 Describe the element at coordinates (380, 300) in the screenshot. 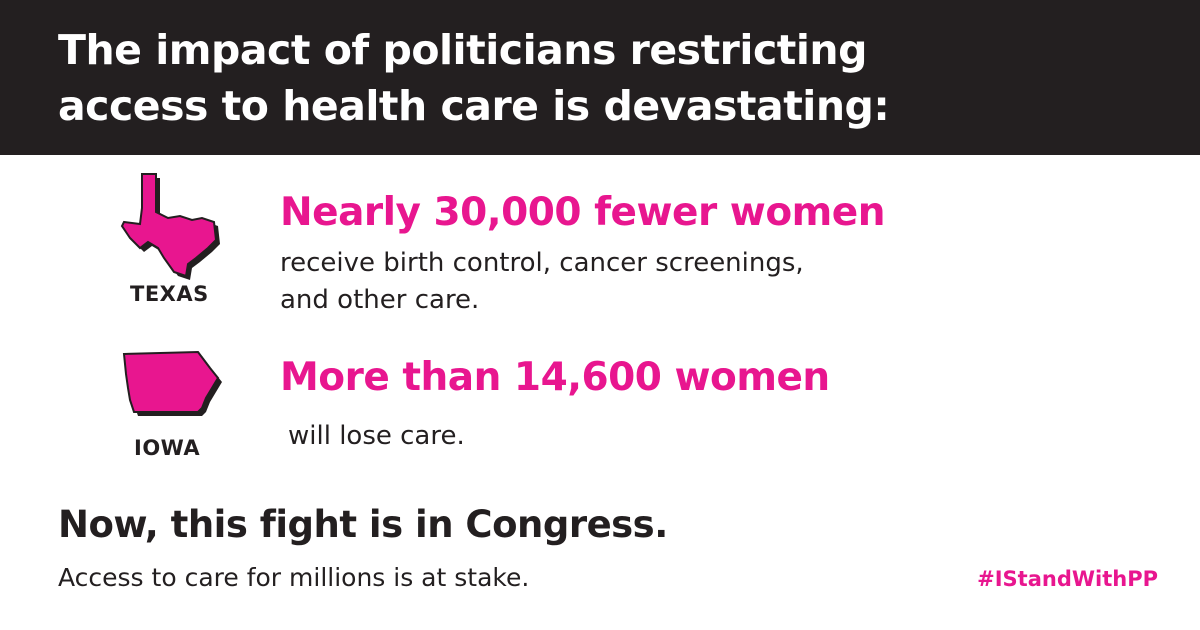

I see `texas-description-line-2: and other care.` at that location.